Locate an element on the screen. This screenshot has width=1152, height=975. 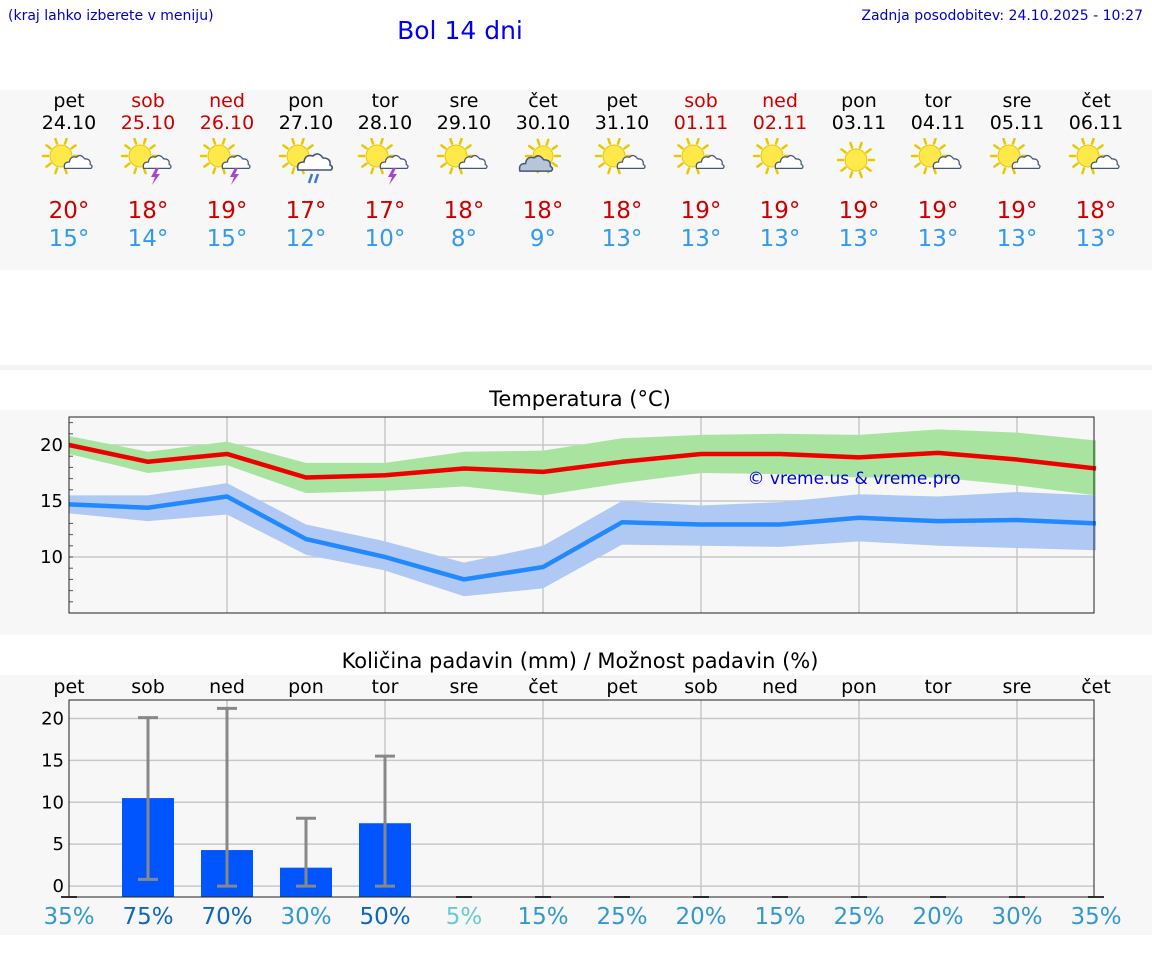
x-tick-label: pon is located at coordinates (306, 687).